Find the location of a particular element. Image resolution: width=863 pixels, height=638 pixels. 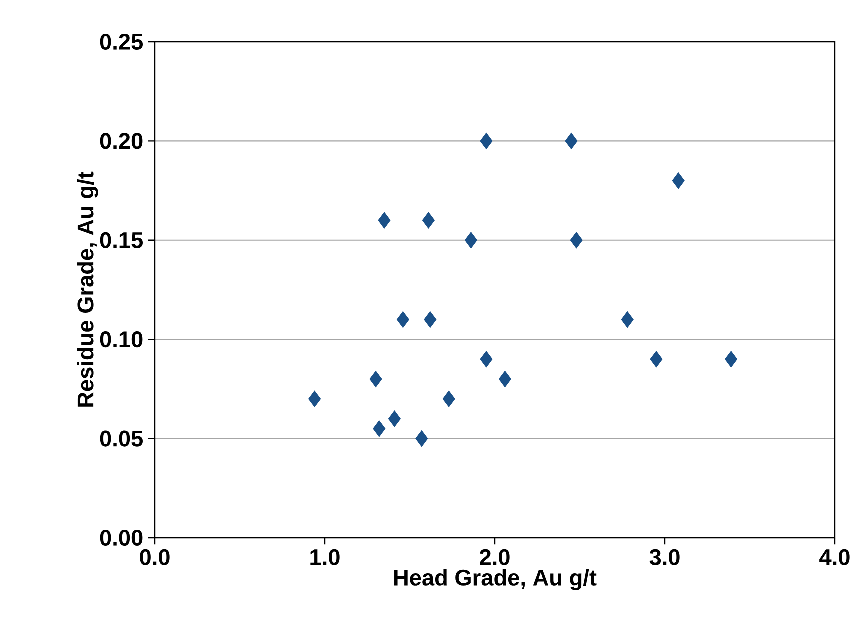

y-tick-label: 0.25 is located at coordinates (121, 42).